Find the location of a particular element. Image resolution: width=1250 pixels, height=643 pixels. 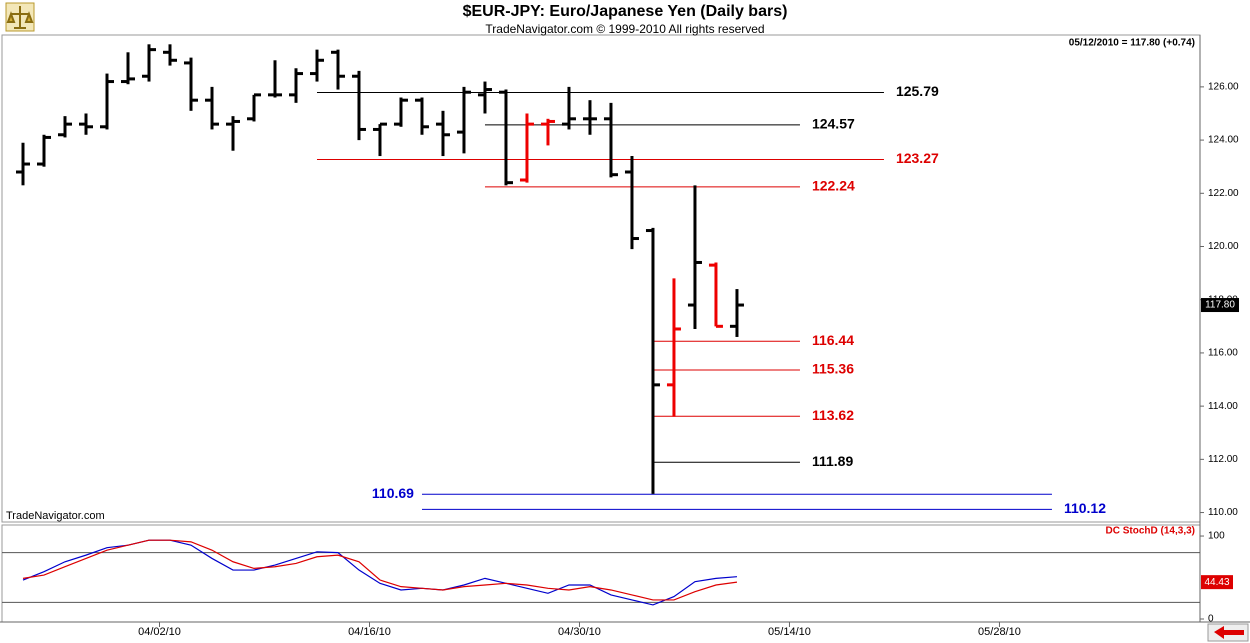

level-label: 122.24 is located at coordinates (833, 186).